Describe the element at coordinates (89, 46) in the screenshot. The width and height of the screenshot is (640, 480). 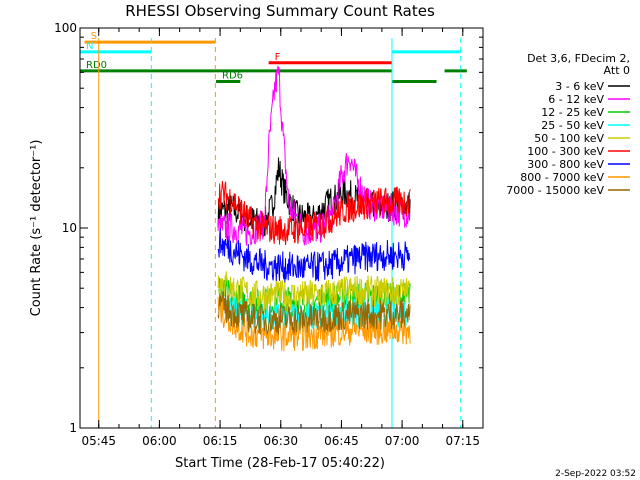
I see `flag-label-n: N` at that location.